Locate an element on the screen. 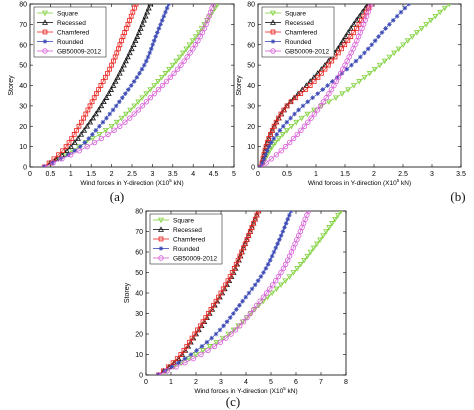 The width and height of the screenshot is (474, 410). series-line-gb50009-2012 is located at coordinates (316, 85).